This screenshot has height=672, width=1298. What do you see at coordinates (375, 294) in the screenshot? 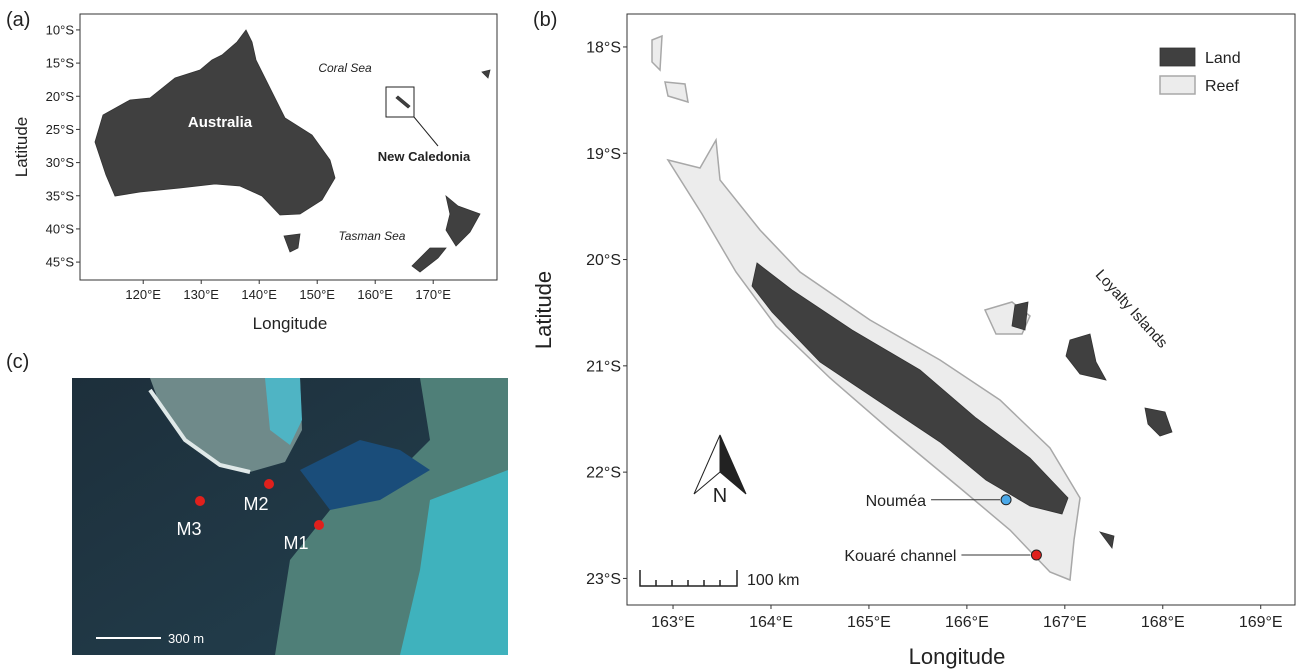
I see `x-tick-label: 160°E` at bounding box center [375, 294].